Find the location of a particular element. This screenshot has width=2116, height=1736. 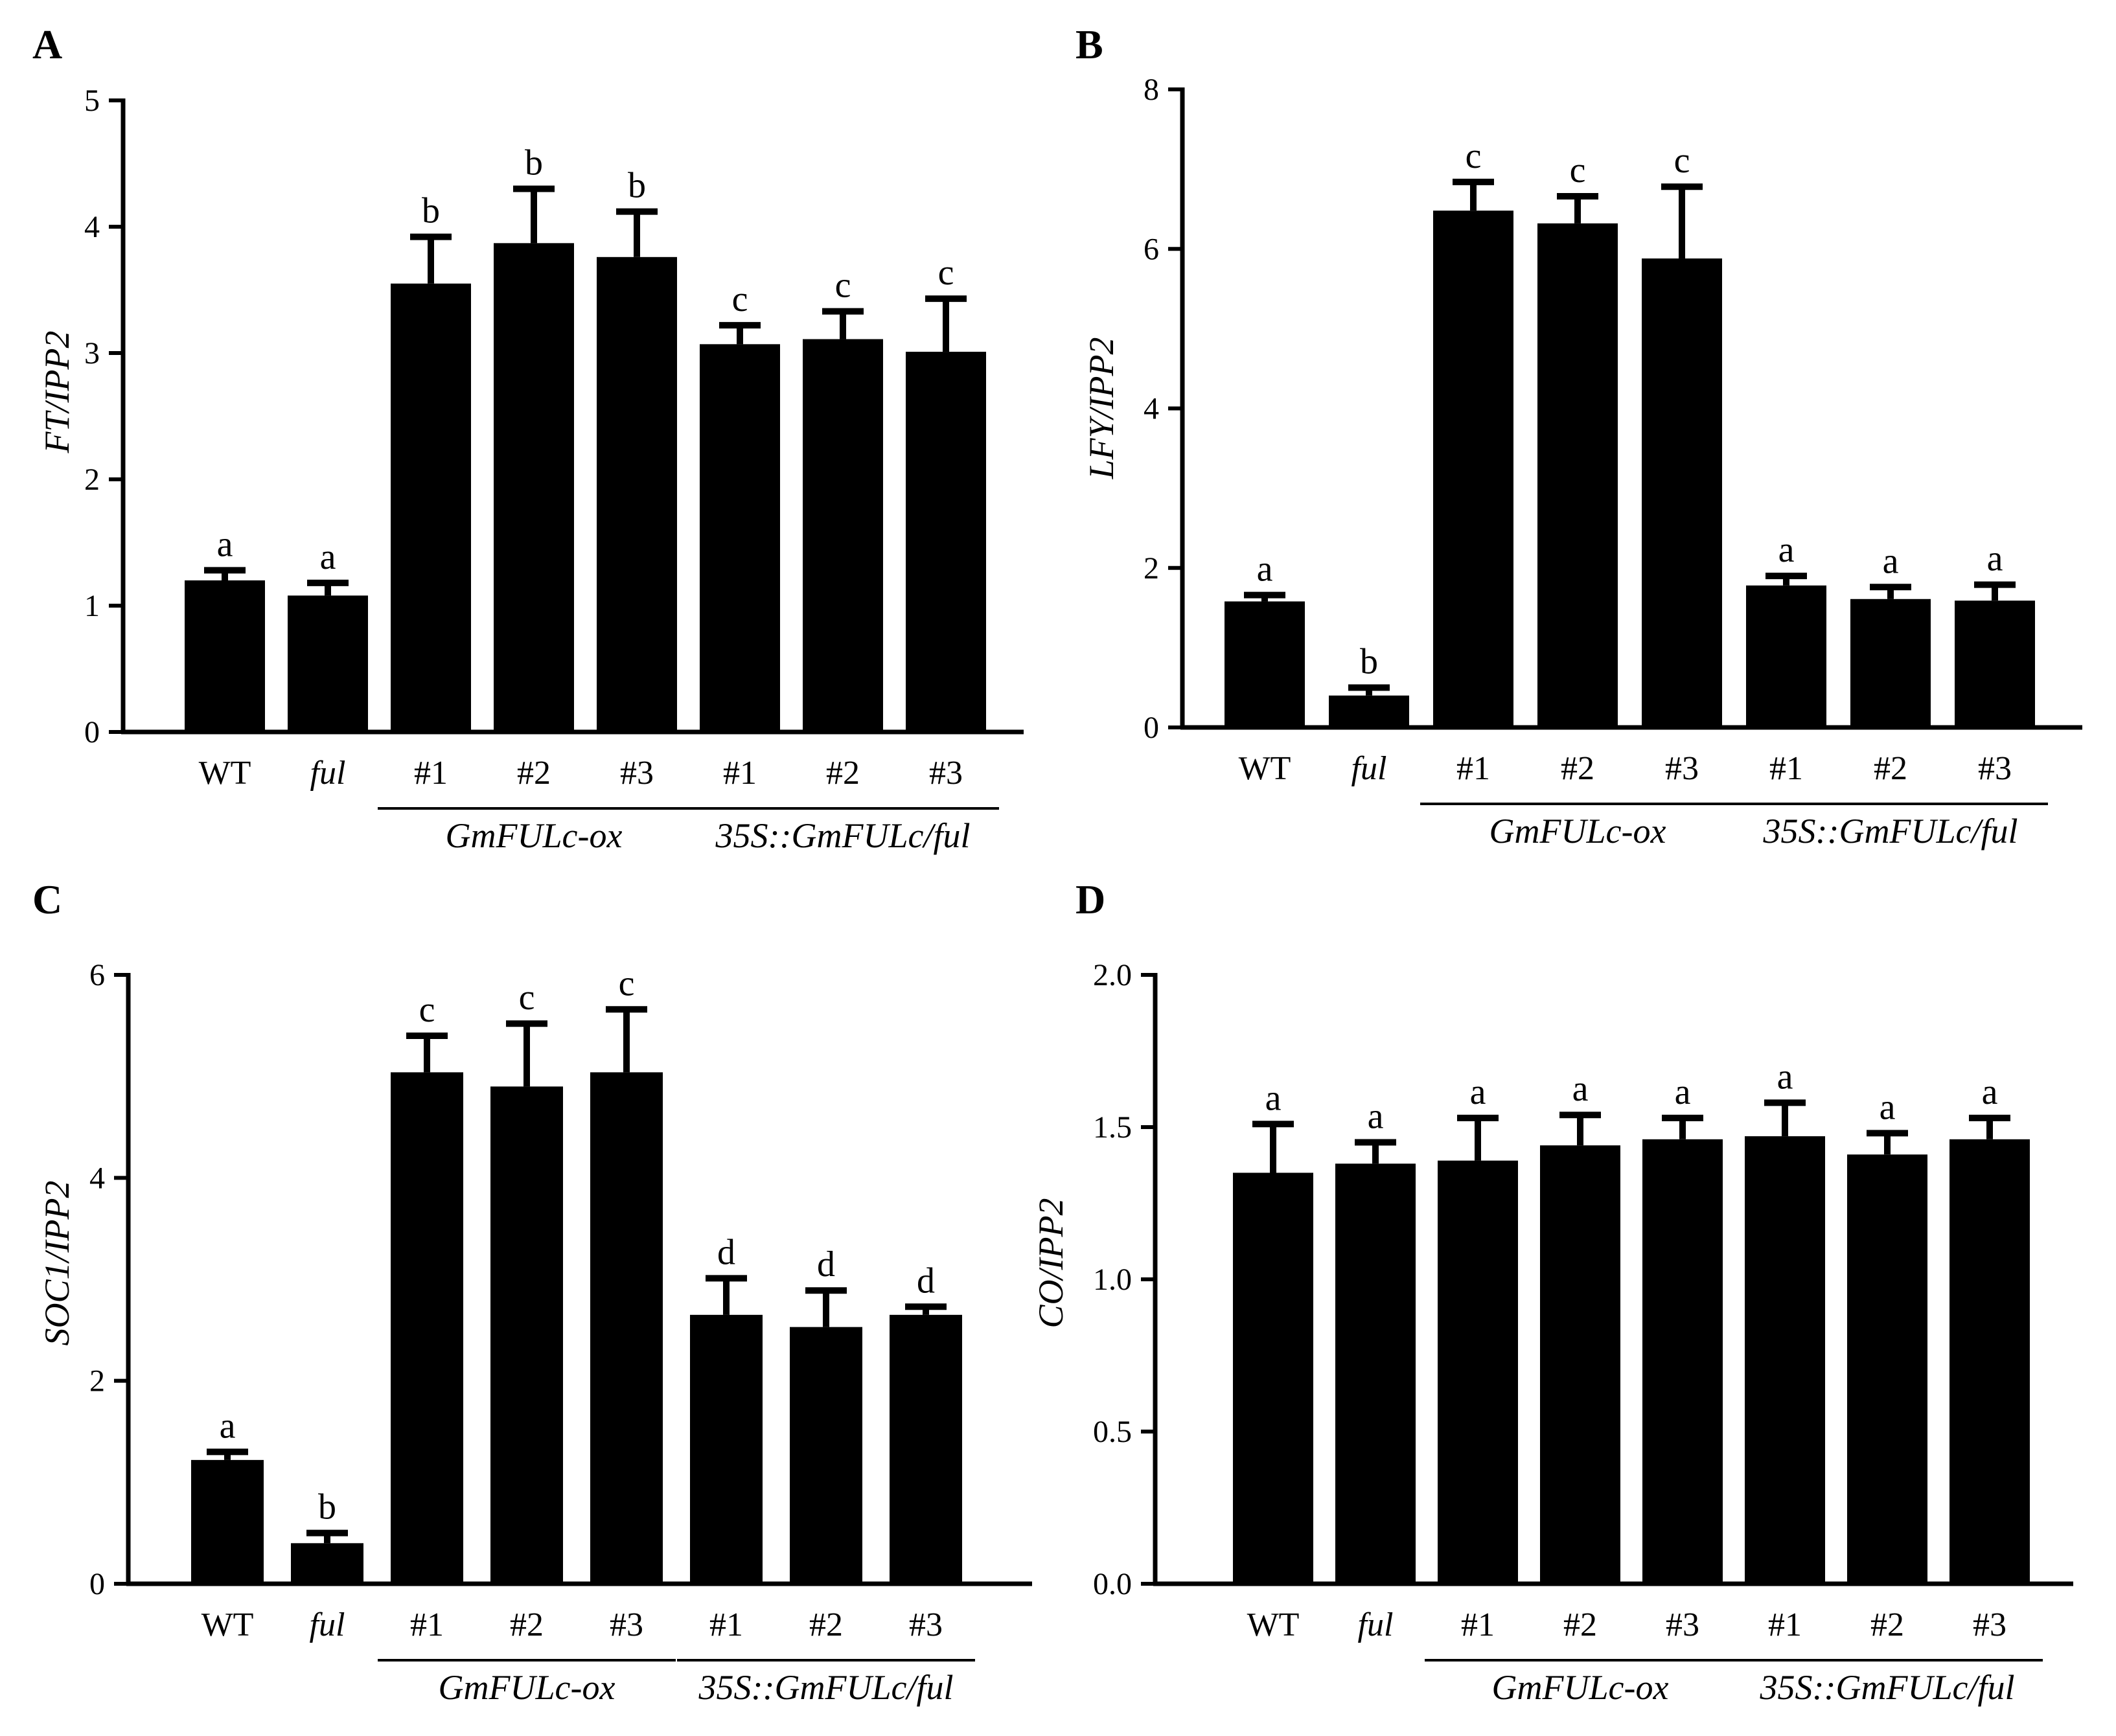

y-ticks: 0 2 4 6 is located at coordinates (108, 1280).